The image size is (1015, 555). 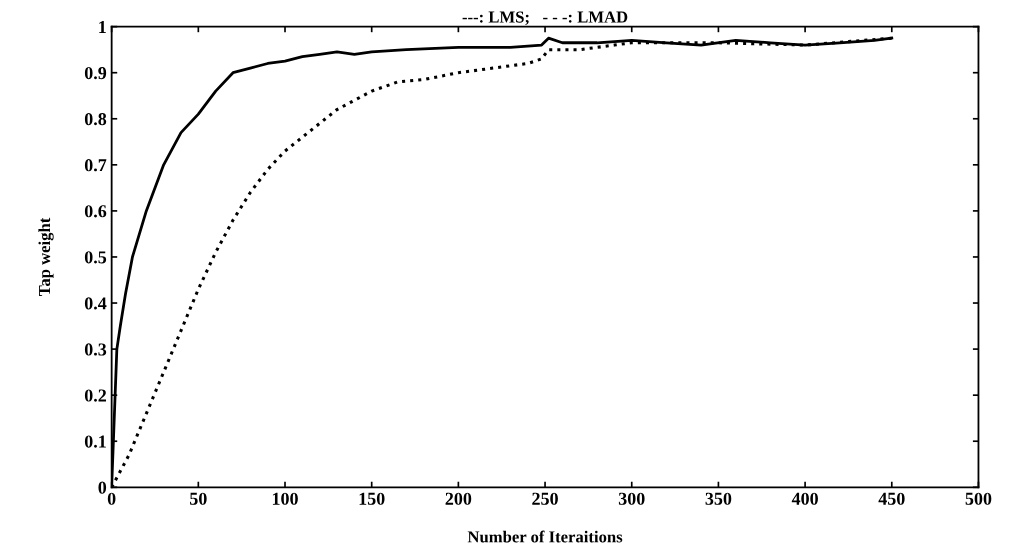 I want to click on x-tick-label: 50, so click(x=198, y=498).